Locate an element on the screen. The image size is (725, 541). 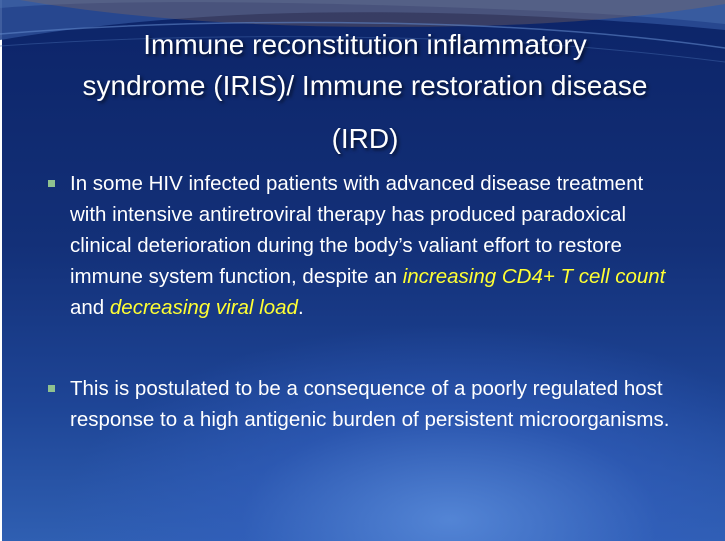
bullet-text-connector: and is located at coordinates (90, 307).